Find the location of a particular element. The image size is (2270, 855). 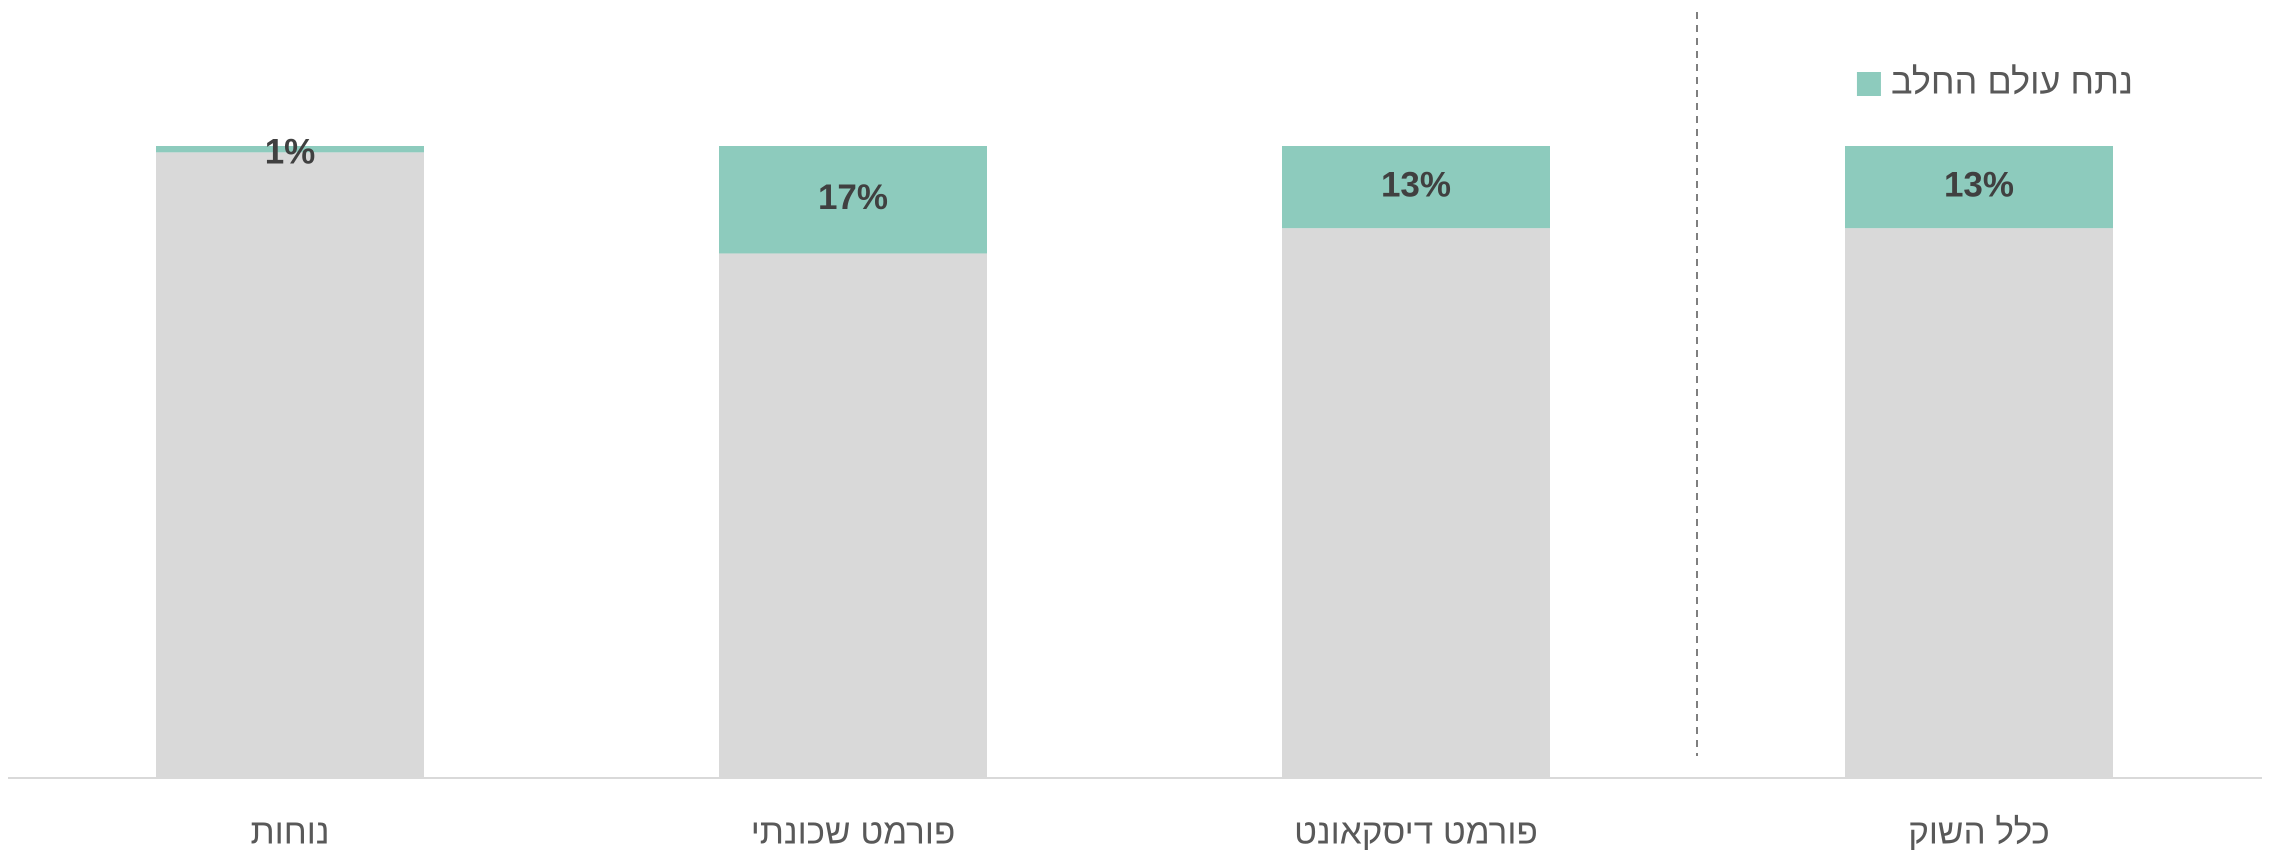

x-tick-label: פורמט דיסקאונט is located at coordinates (1416, 831).